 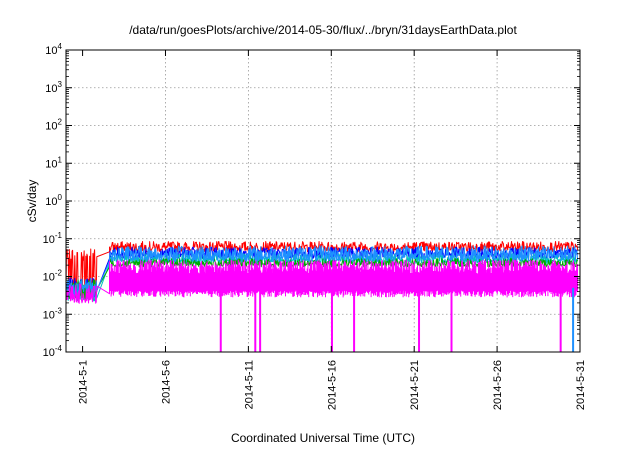 What do you see at coordinates (581, 385) in the screenshot?
I see `x-tick-label: 2014-5-31` at bounding box center [581, 385].